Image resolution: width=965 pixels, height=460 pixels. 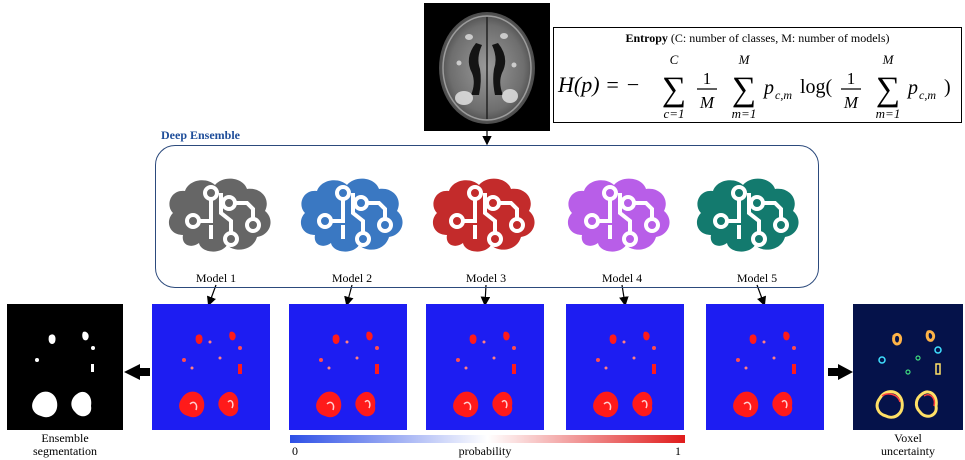 I want to click on sum-m-upper-1: M, so click(x=744, y=59).